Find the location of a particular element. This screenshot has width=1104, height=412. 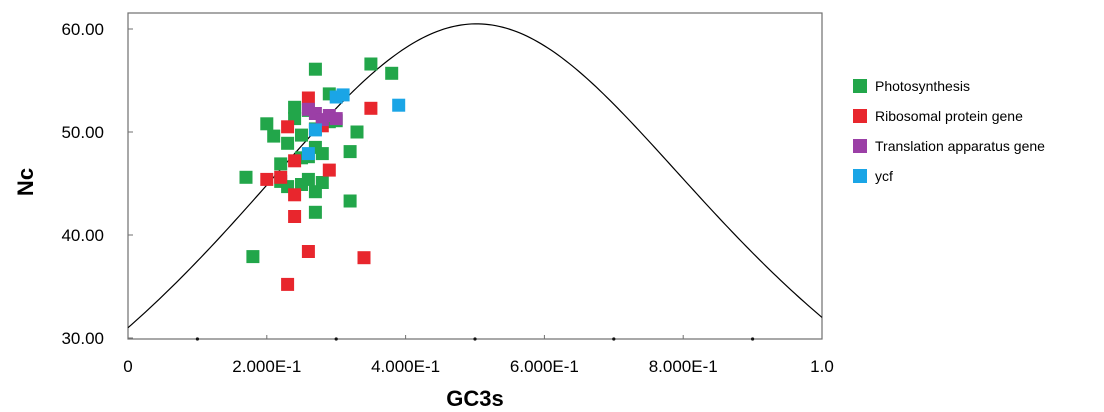

y-tick-label: 30.00 is located at coordinates (82, 338).